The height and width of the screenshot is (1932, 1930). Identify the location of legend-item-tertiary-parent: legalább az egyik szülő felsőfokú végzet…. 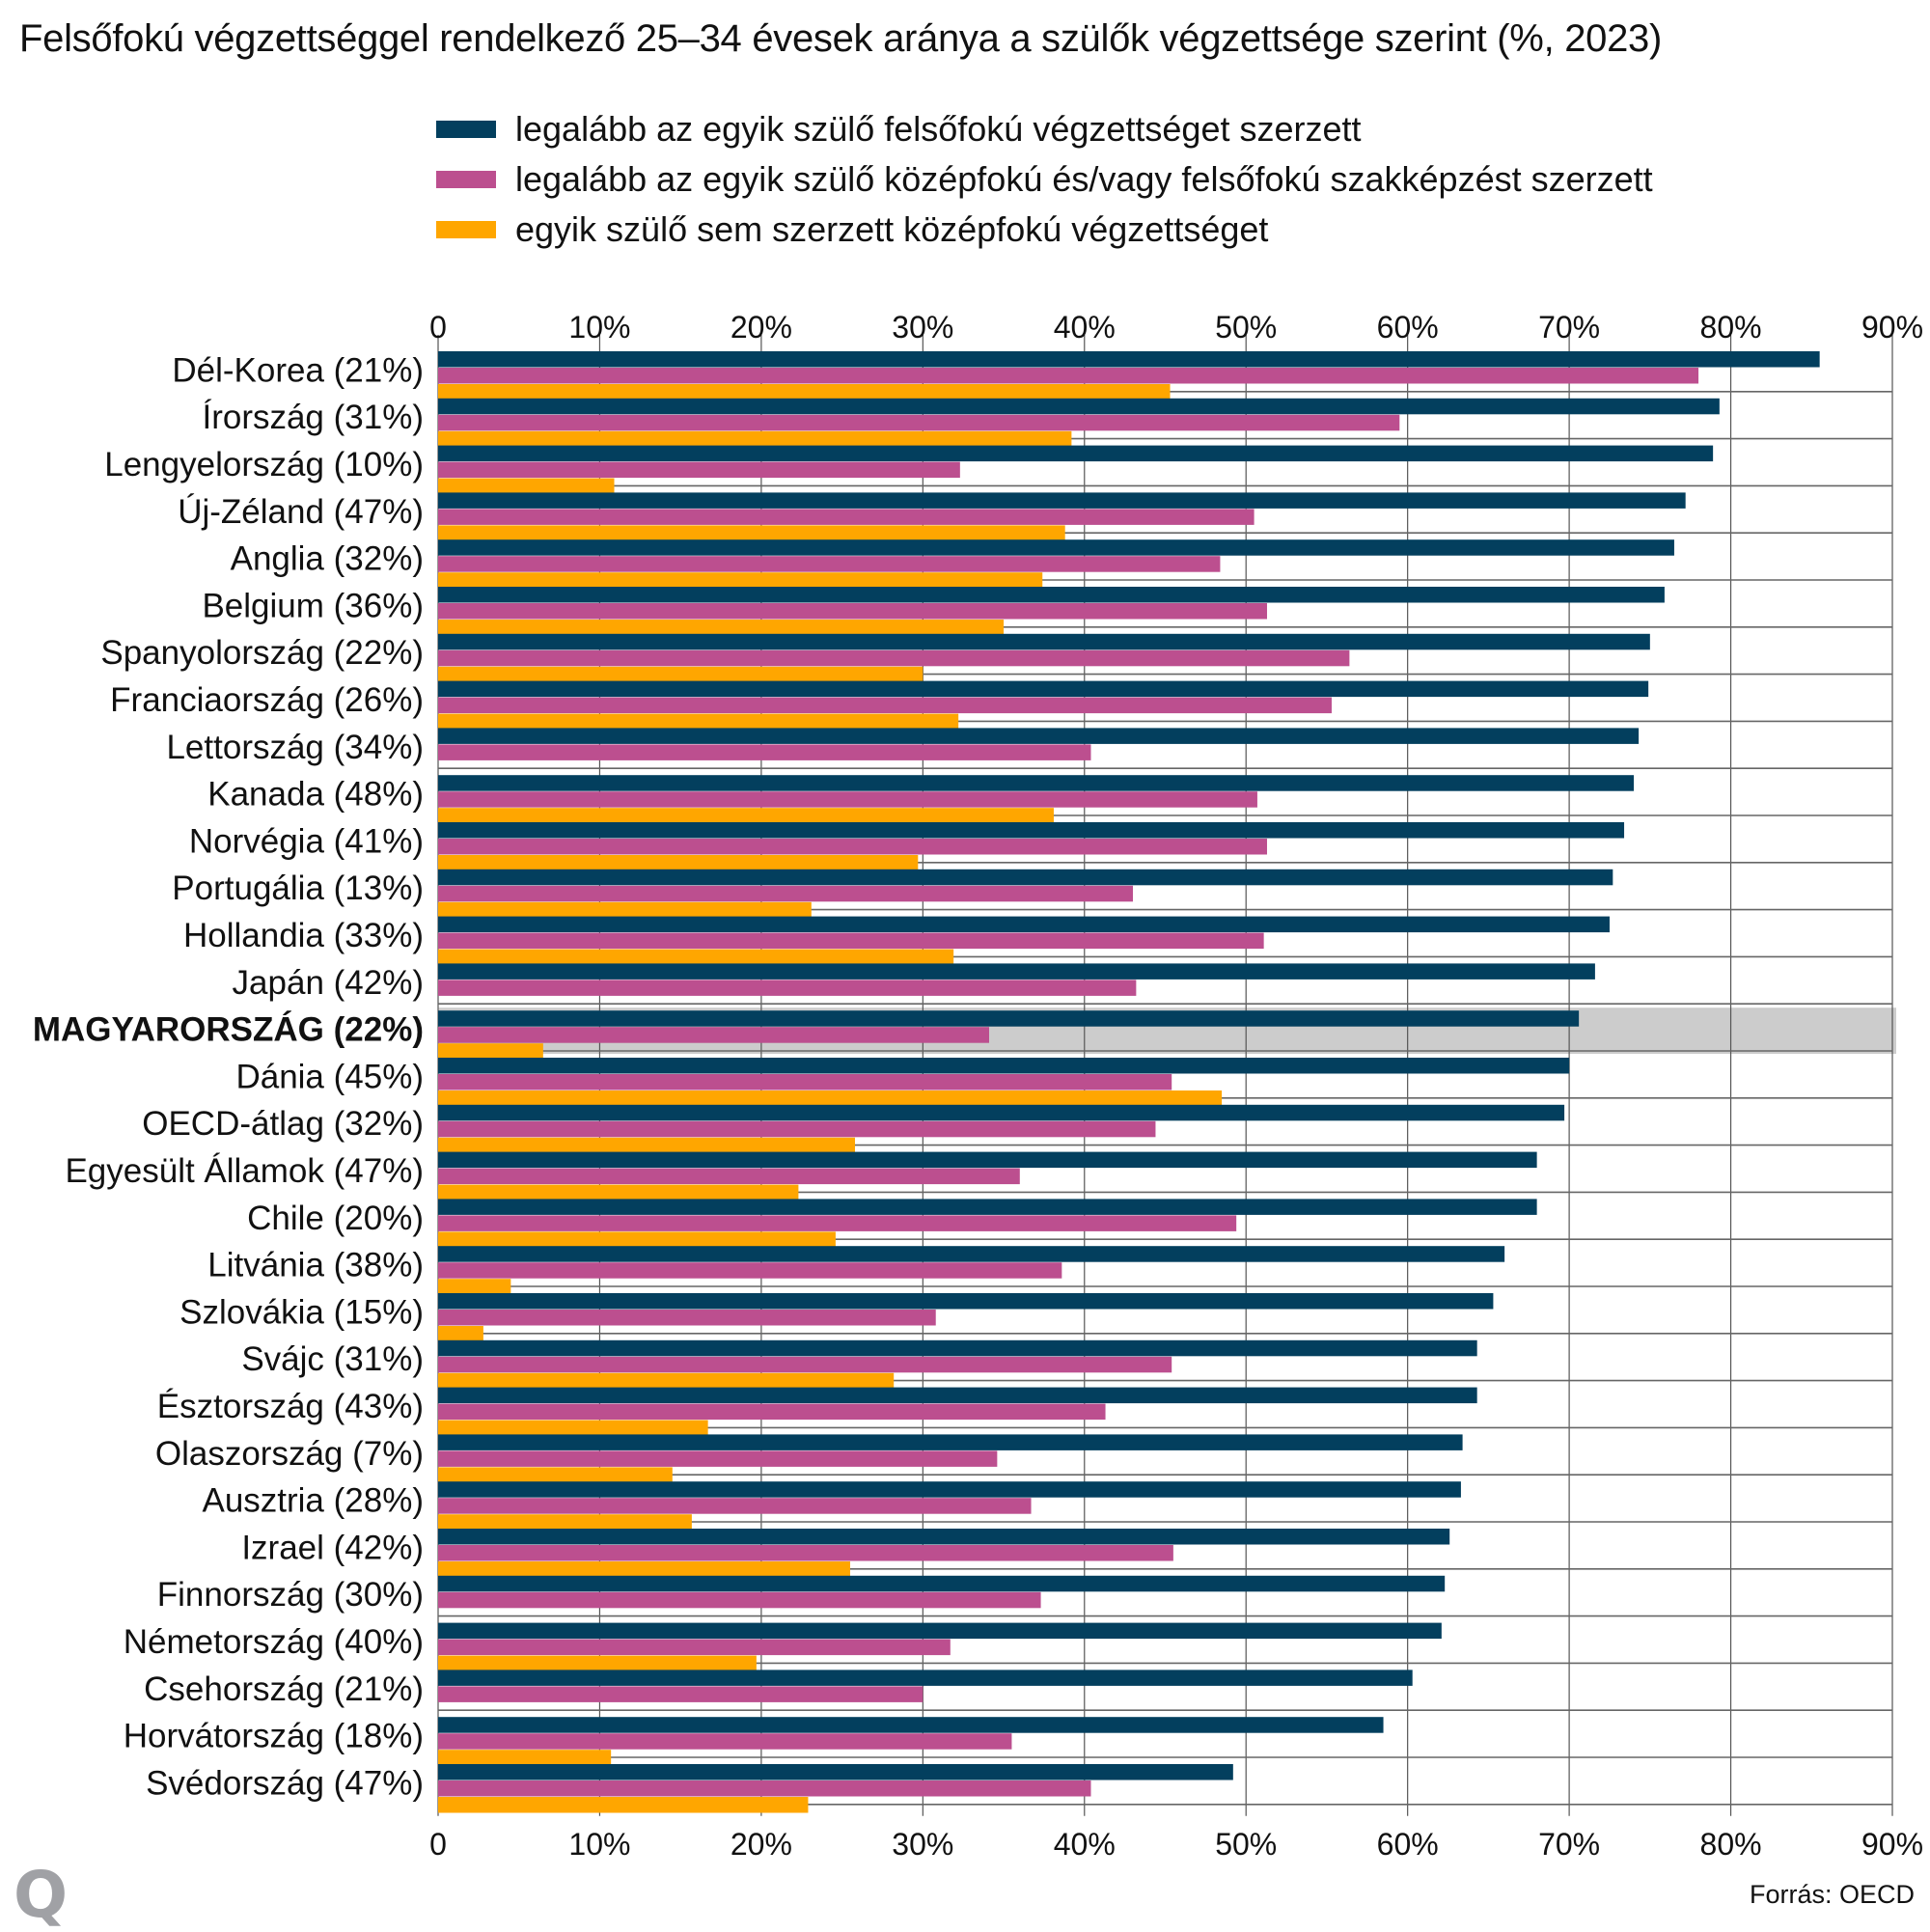
(1044, 129).